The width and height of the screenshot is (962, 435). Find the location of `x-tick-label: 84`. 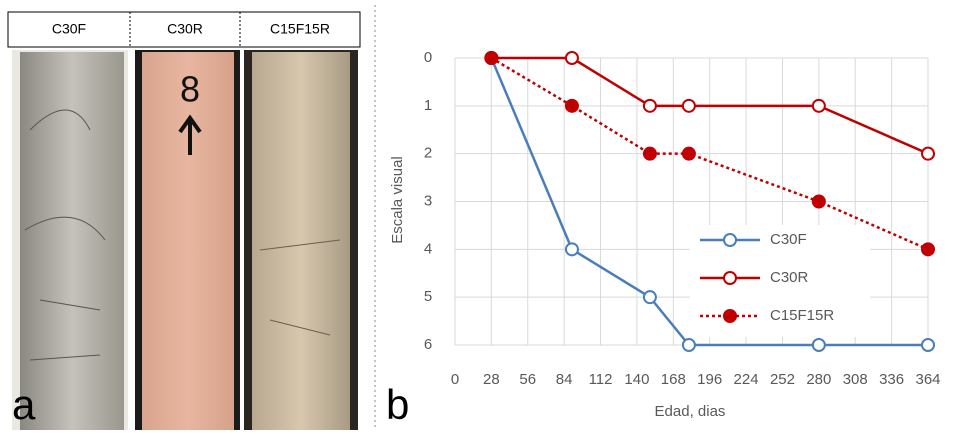

x-tick-label: 84 is located at coordinates (564, 379).